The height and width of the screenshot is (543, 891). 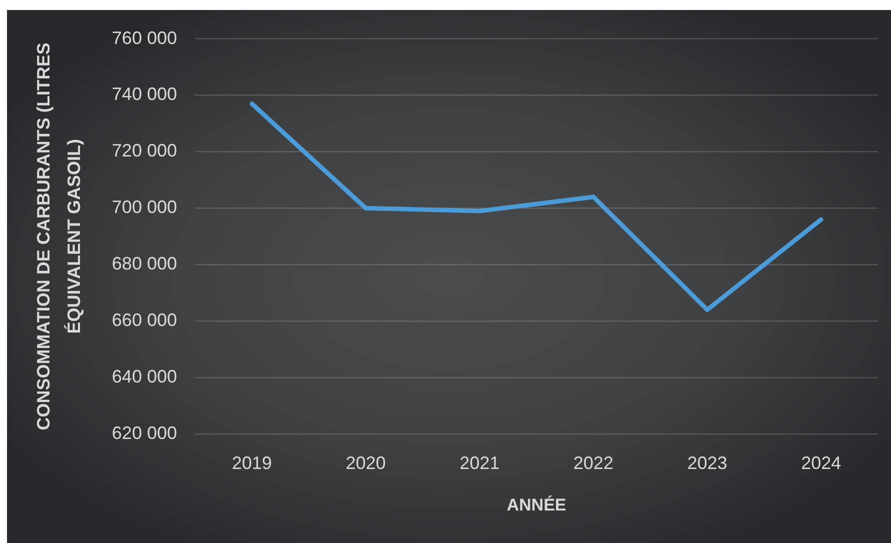 What do you see at coordinates (144, 376) in the screenshot?
I see `y-tick-label: 640 000` at bounding box center [144, 376].